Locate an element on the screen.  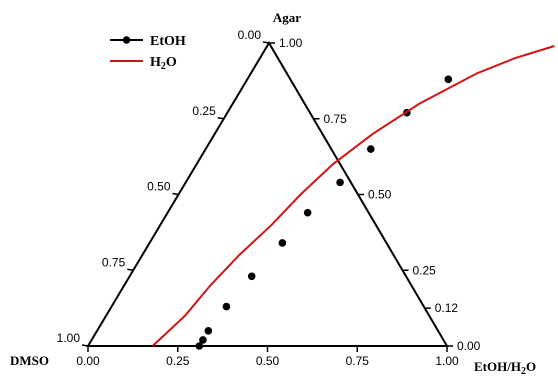
legend-label: EtOH is located at coordinates (168, 41).